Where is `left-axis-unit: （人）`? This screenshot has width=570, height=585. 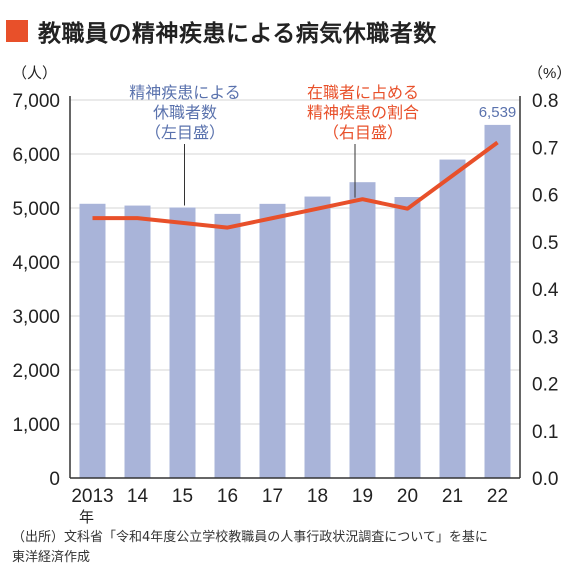
left-axis-unit: （人） is located at coordinates (34, 73).